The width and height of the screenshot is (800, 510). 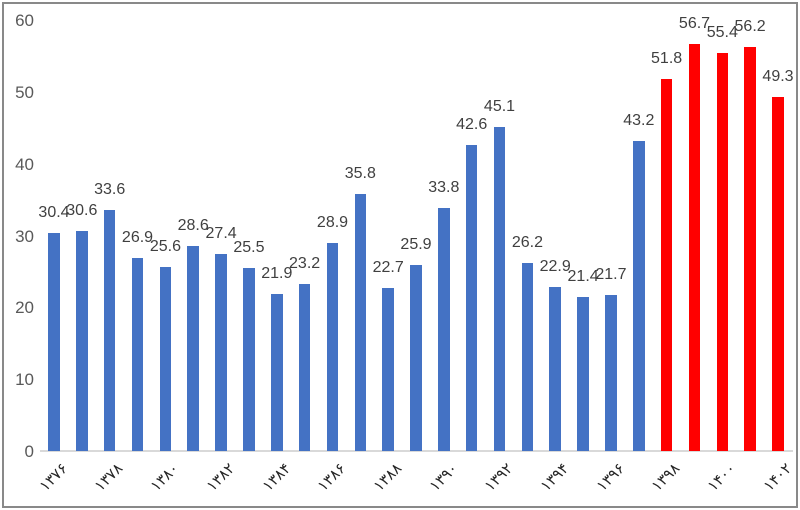 What do you see at coordinates (639, 120) in the screenshot?
I see `data-label-1397: 43.2` at bounding box center [639, 120].